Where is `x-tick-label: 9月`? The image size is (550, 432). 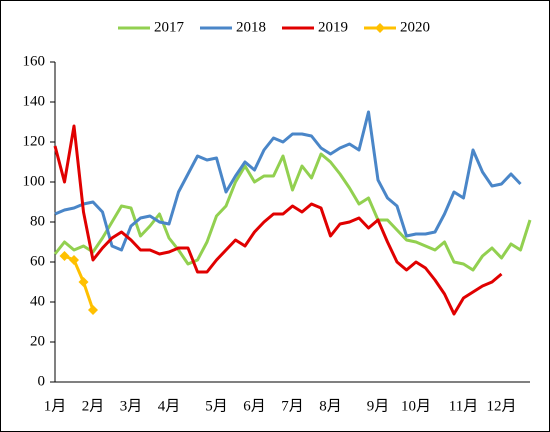 x-tick-label: 9月 is located at coordinates (378, 406).